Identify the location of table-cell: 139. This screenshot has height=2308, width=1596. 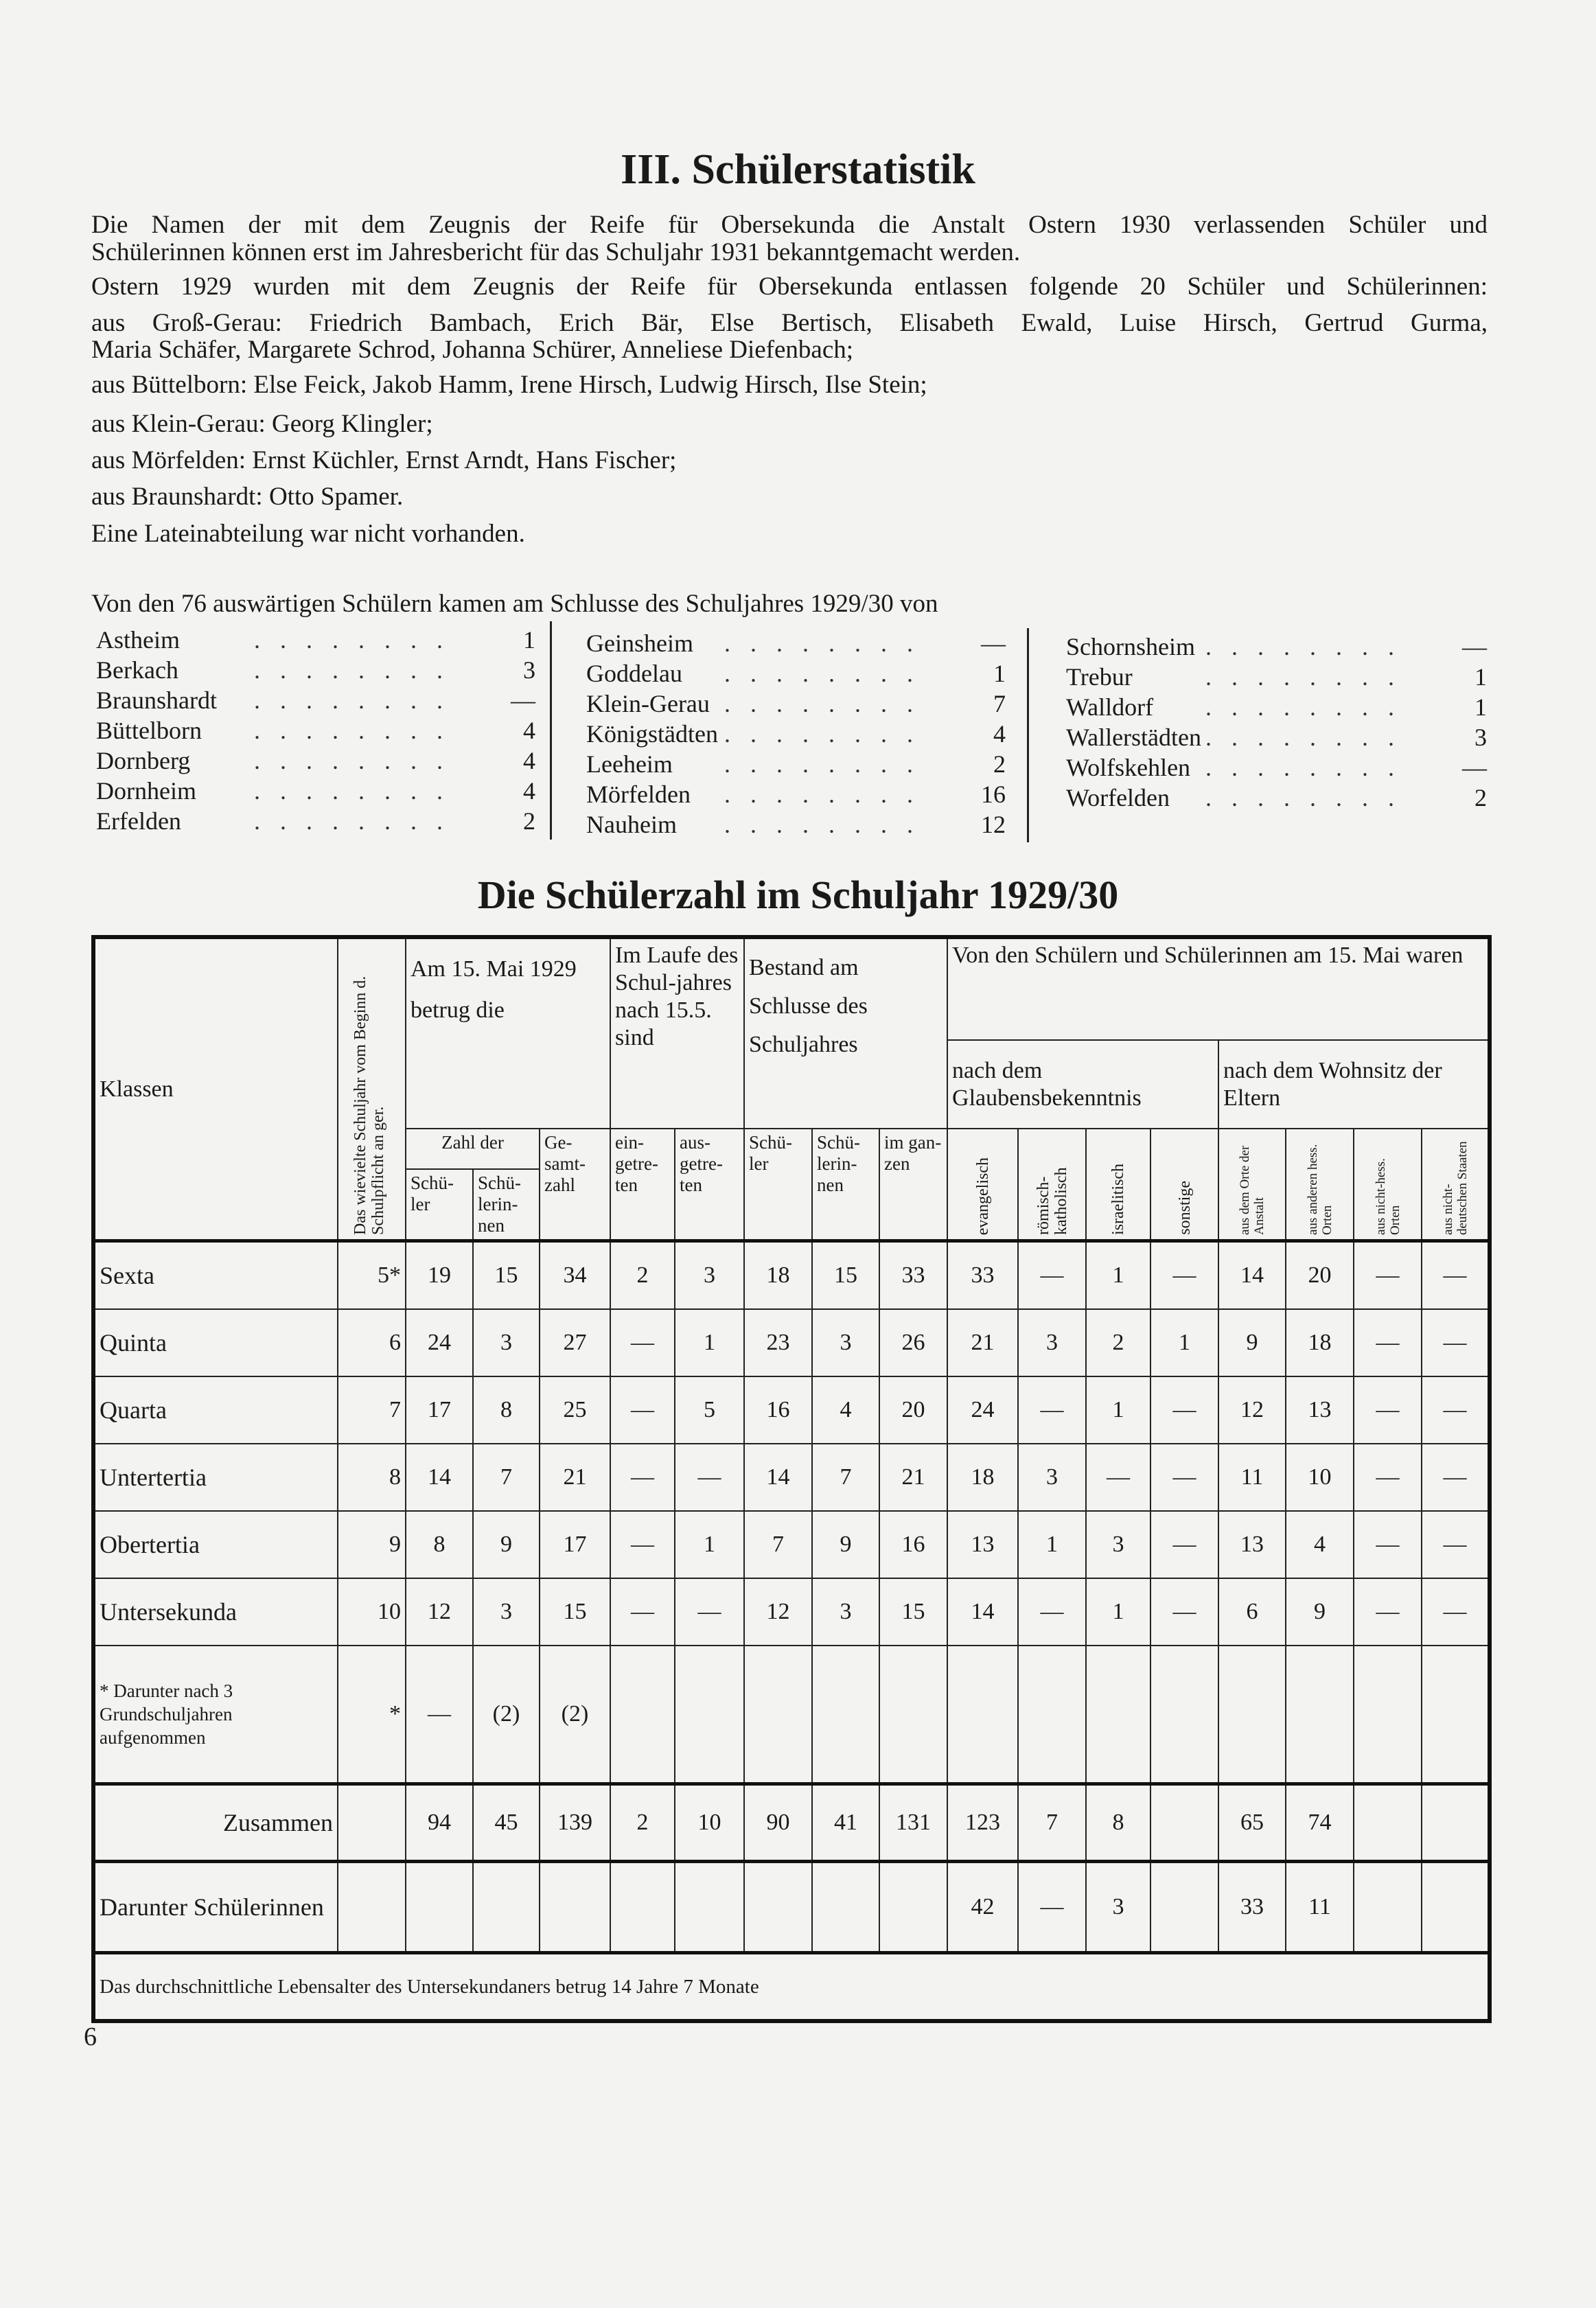
(575, 1822).